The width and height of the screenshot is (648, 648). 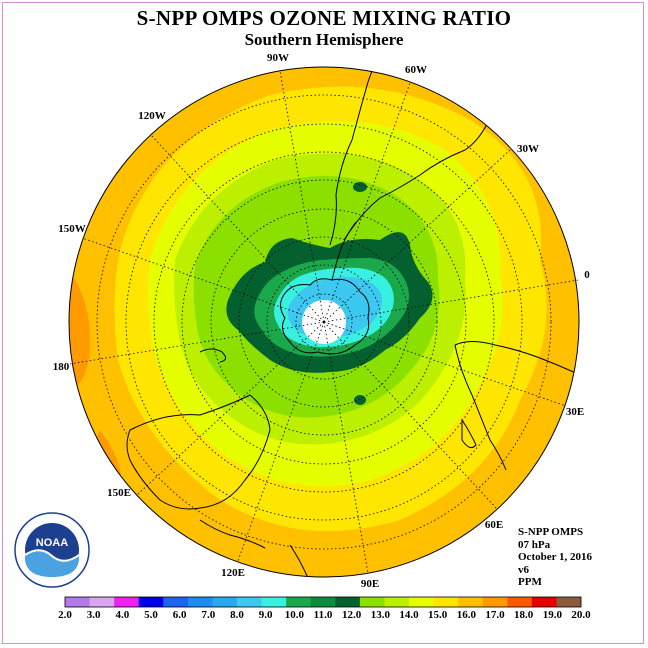 I want to click on lon-label-30e: 30E, so click(x=575, y=412).